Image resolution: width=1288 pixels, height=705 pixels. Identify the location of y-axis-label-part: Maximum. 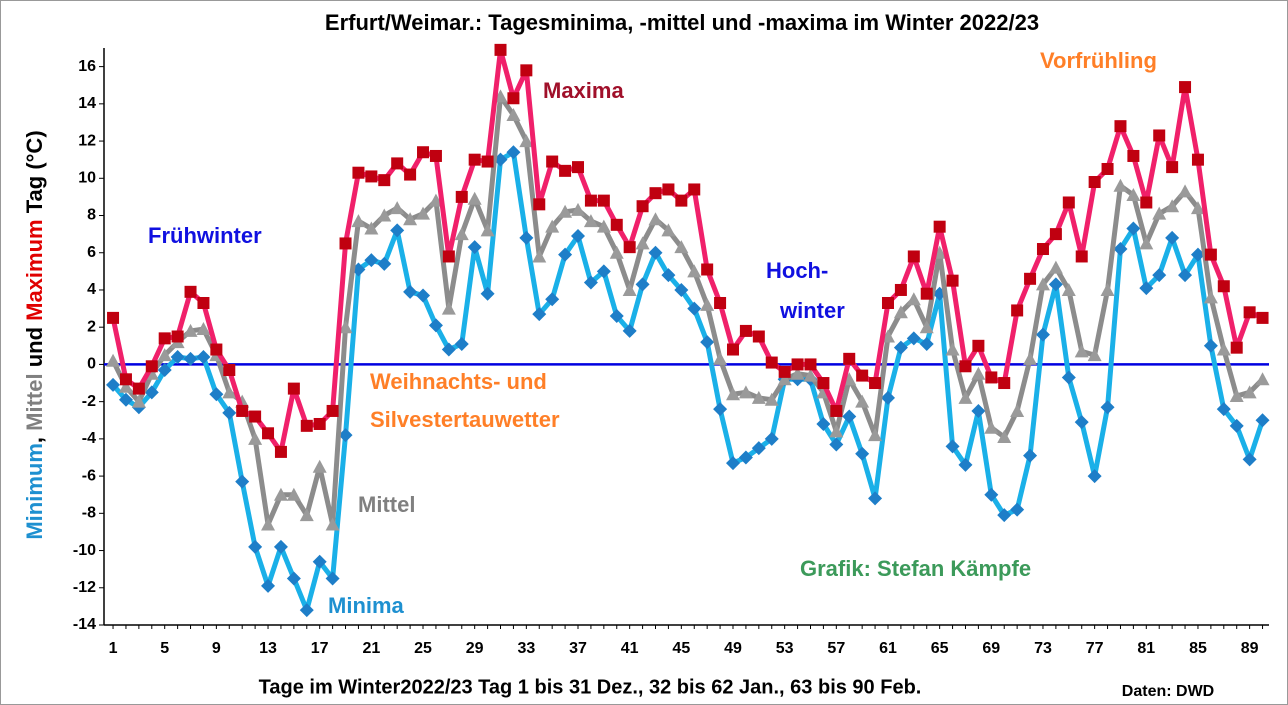
(34, 269).